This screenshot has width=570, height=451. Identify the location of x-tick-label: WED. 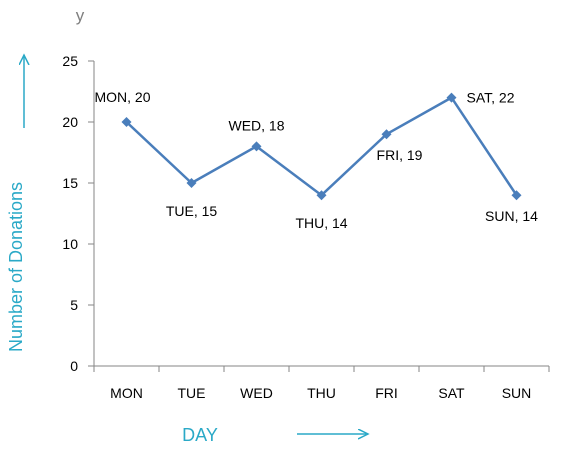
(256, 393).